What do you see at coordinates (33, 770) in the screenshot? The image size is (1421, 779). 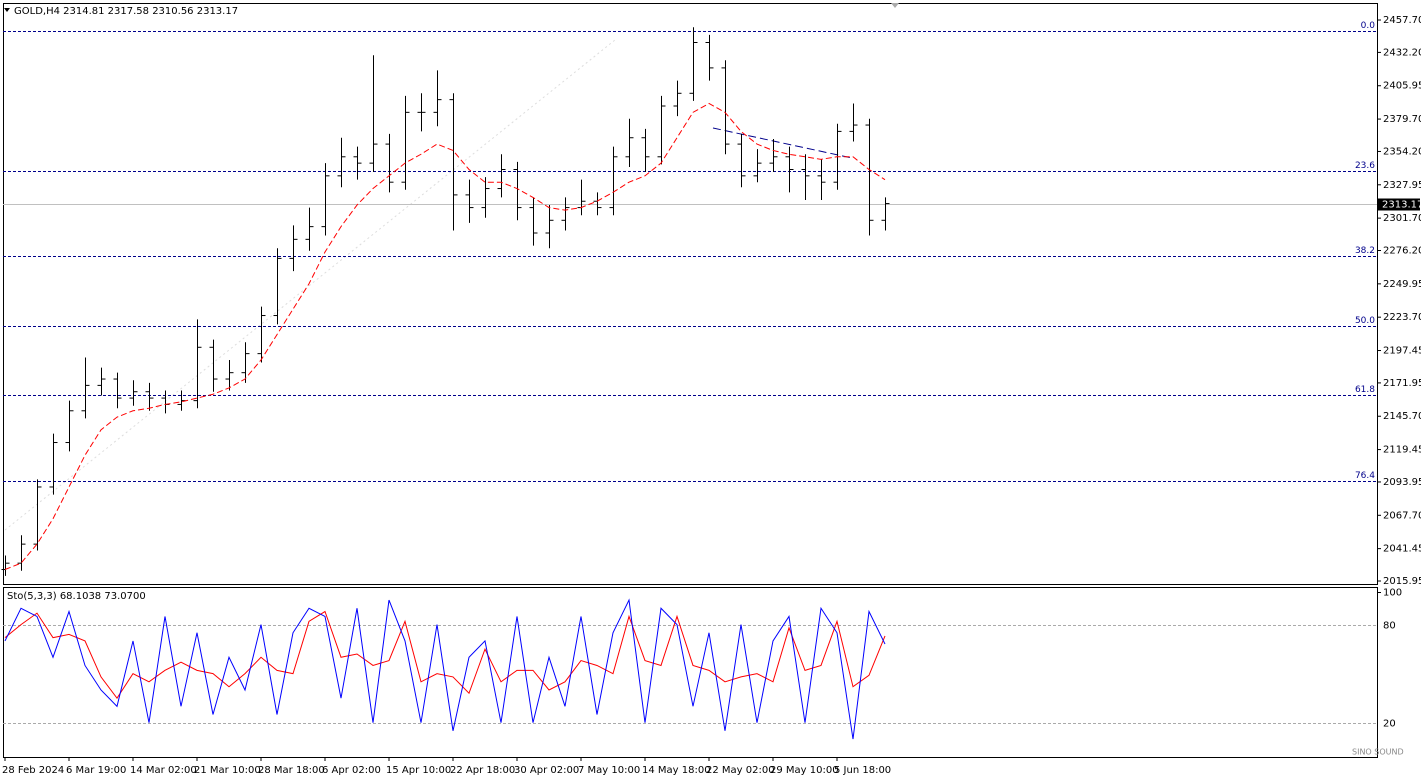 I see `x-tick-label: 28 Feb 2024` at bounding box center [33, 770].